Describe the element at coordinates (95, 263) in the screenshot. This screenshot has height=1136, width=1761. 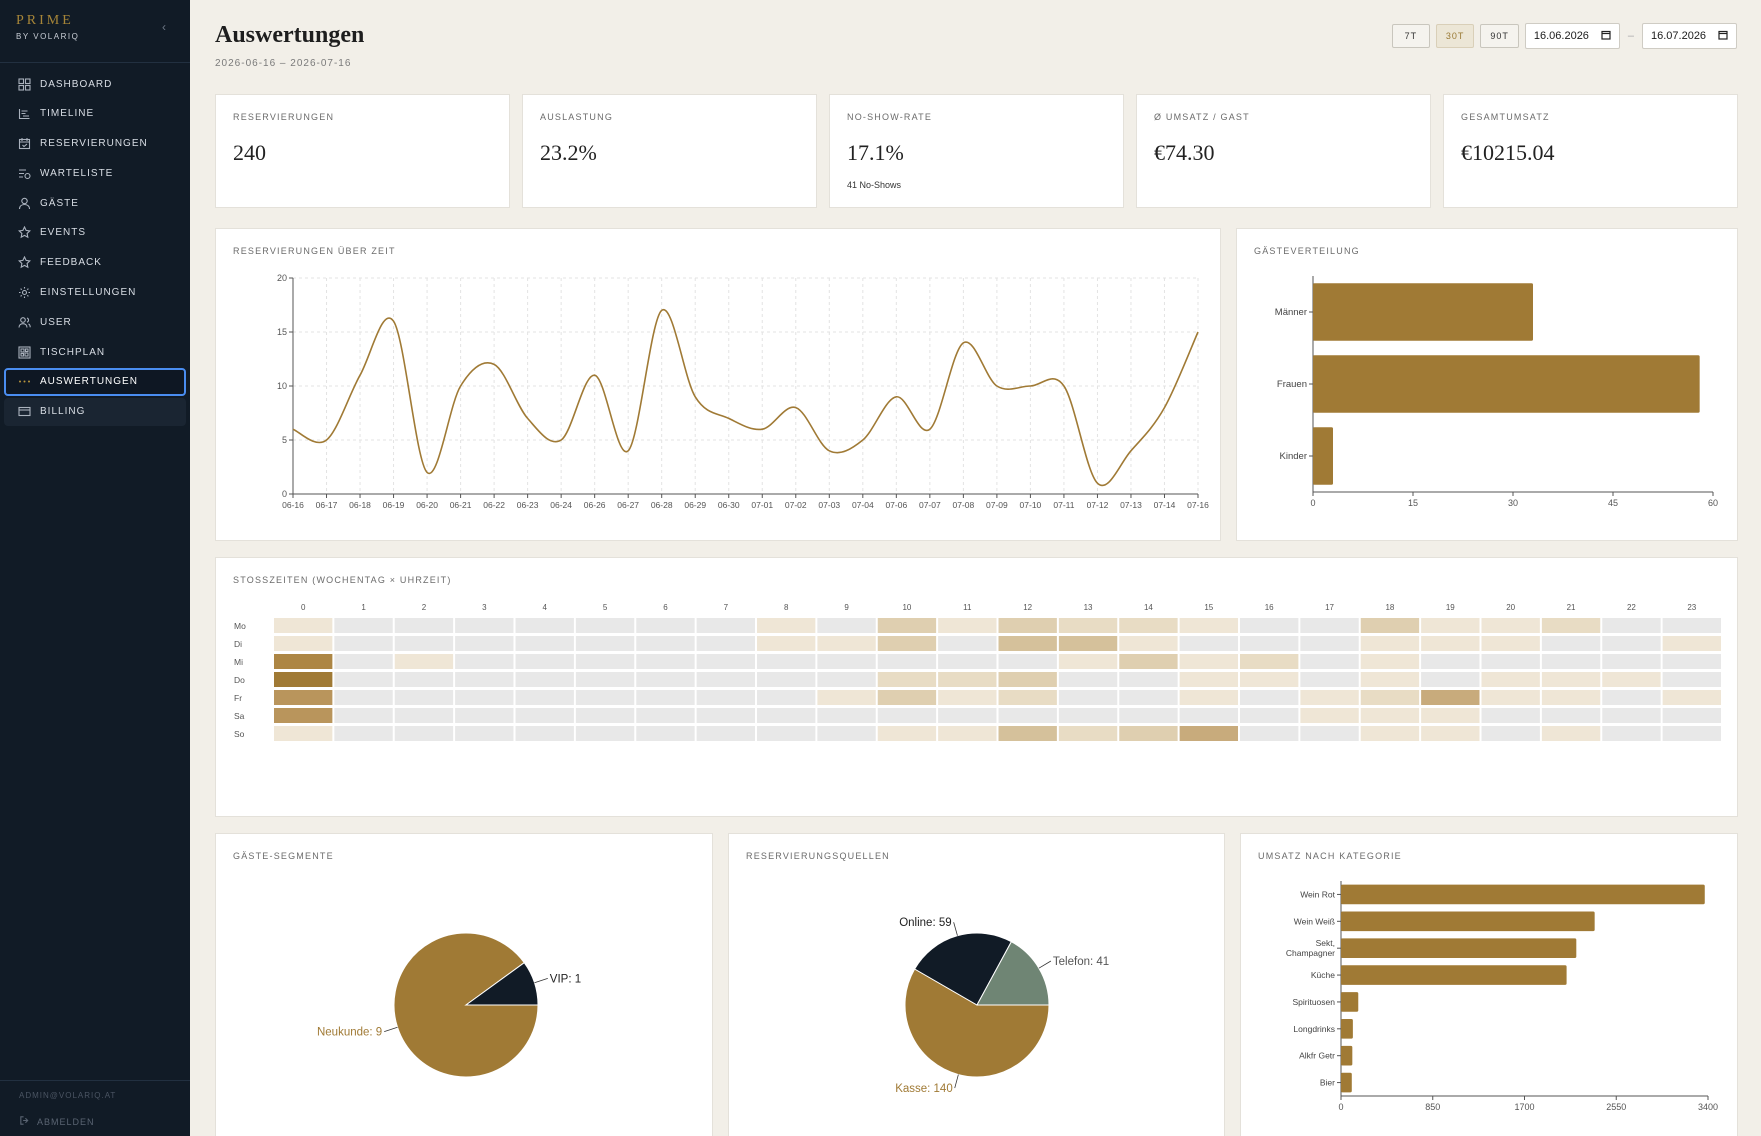
I see `sidebar-item-feedback: FEEDBACK` at that location.